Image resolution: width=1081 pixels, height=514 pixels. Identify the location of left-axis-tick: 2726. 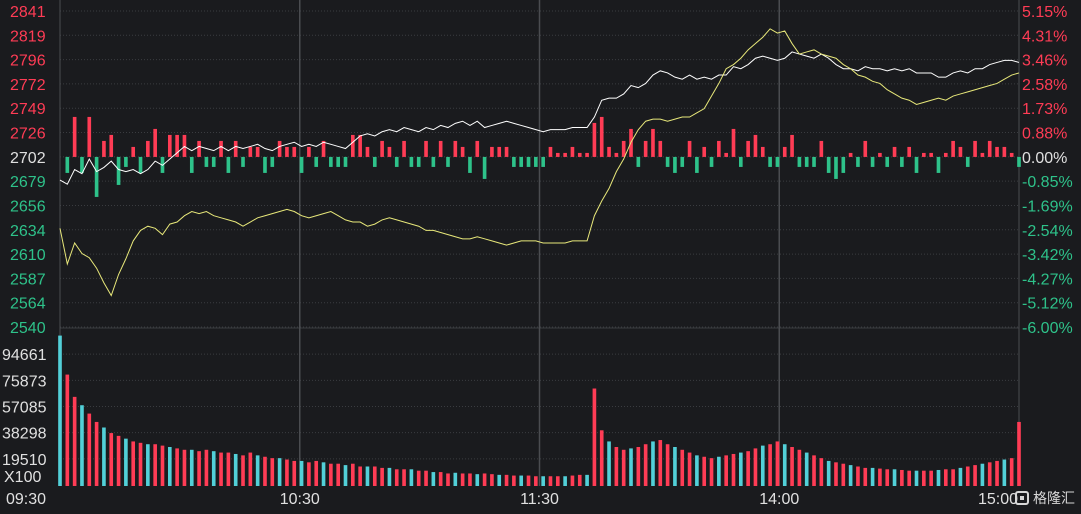
(28, 134).